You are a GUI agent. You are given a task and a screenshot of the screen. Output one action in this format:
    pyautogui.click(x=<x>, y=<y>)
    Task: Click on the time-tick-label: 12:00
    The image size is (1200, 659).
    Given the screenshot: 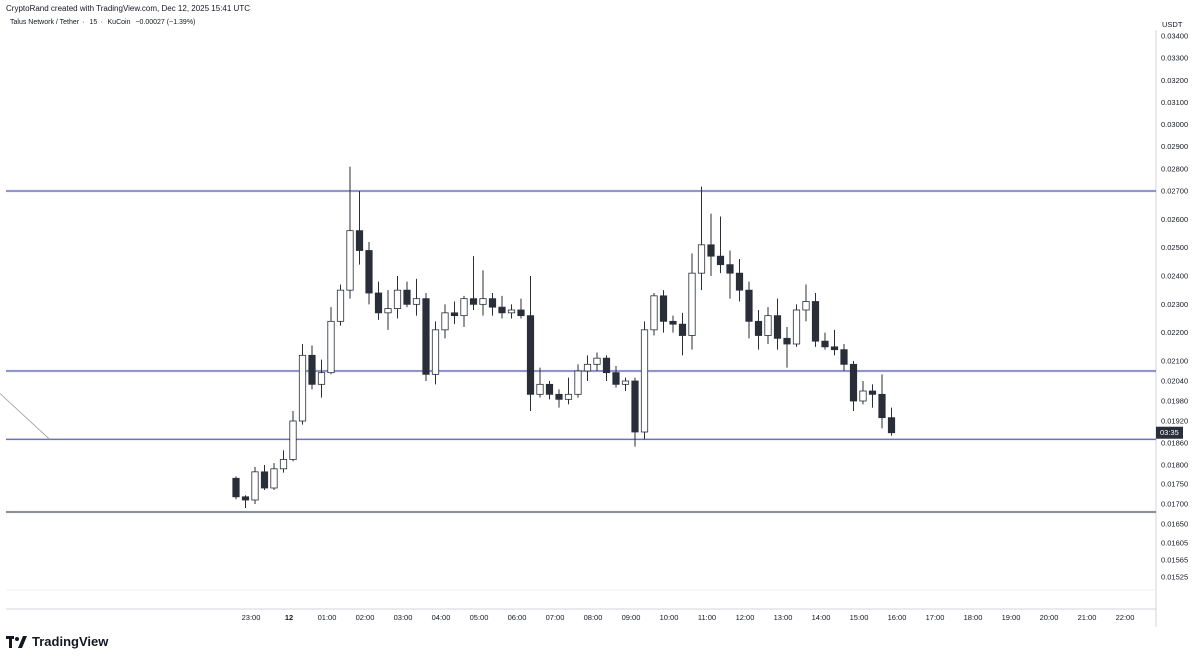 What is the action you would take?
    pyautogui.click(x=745, y=617)
    